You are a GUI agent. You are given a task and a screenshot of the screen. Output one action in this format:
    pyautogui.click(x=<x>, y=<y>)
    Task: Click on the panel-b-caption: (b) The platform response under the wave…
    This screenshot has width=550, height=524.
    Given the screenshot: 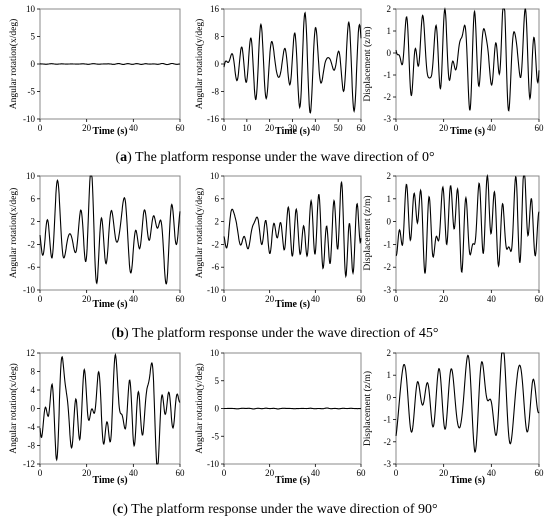 What is the action you would take?
    pyautogui.click(x=275, y=333)
    